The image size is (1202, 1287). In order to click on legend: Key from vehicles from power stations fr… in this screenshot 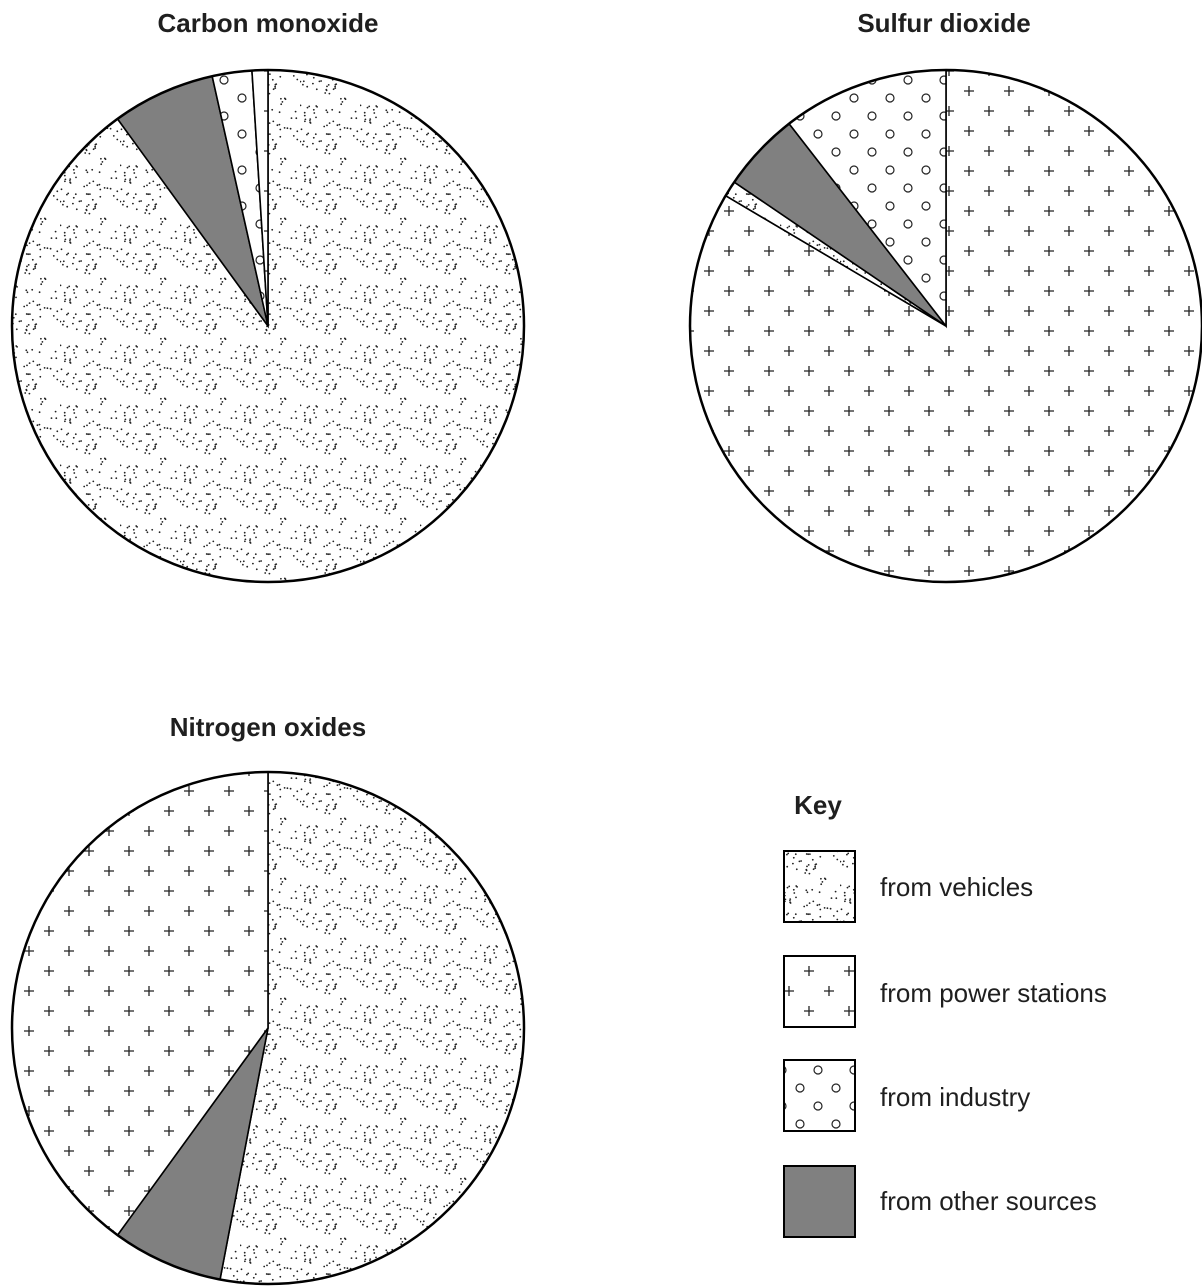, I will do `click(945, 1014)`.